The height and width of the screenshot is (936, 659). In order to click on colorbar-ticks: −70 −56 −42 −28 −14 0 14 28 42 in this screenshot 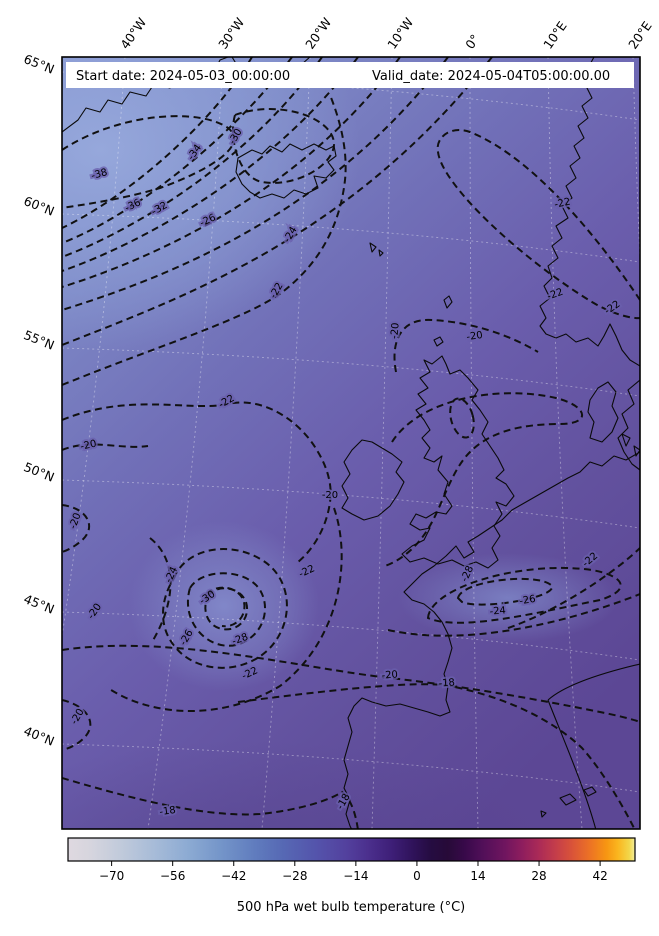, I will do `click(353, 872)`.